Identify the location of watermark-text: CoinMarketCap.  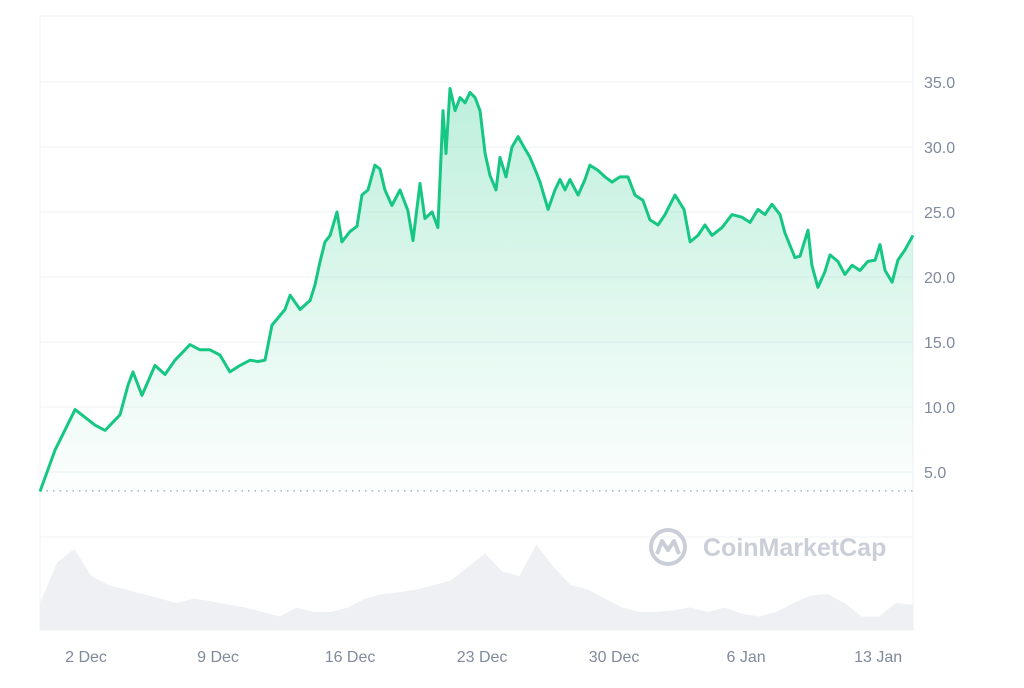
(794, 548).